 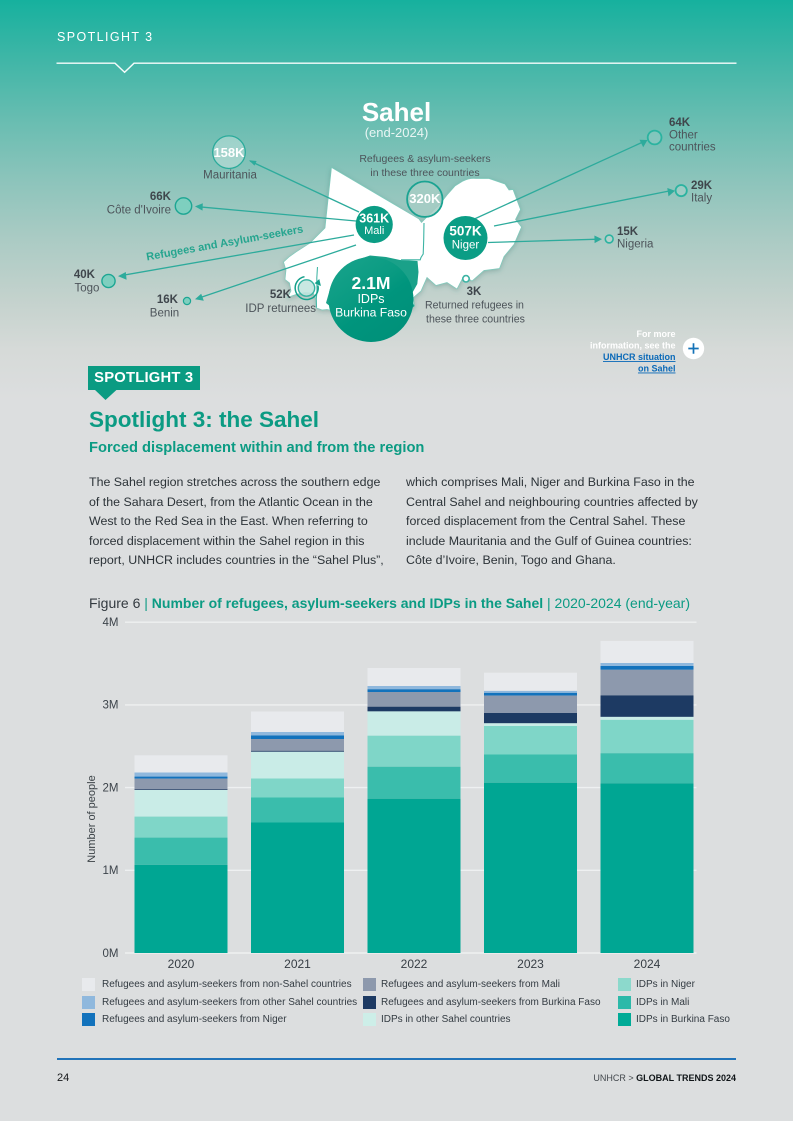 I want to click on svg-text: these three countries, so click(x=475, y=320).